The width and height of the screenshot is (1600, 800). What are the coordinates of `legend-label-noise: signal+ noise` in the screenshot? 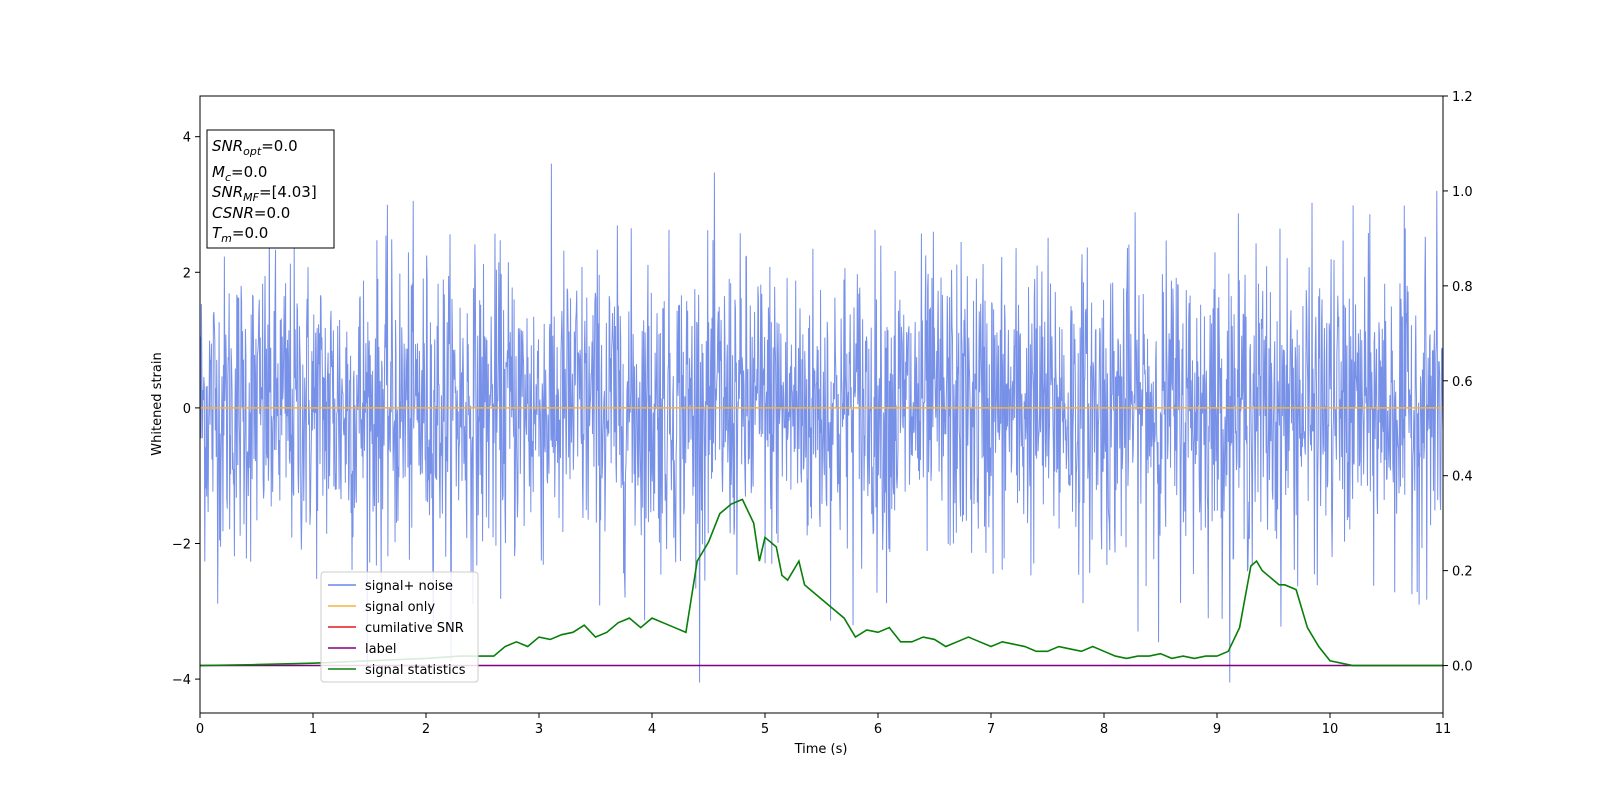 It's located at (409, 586).